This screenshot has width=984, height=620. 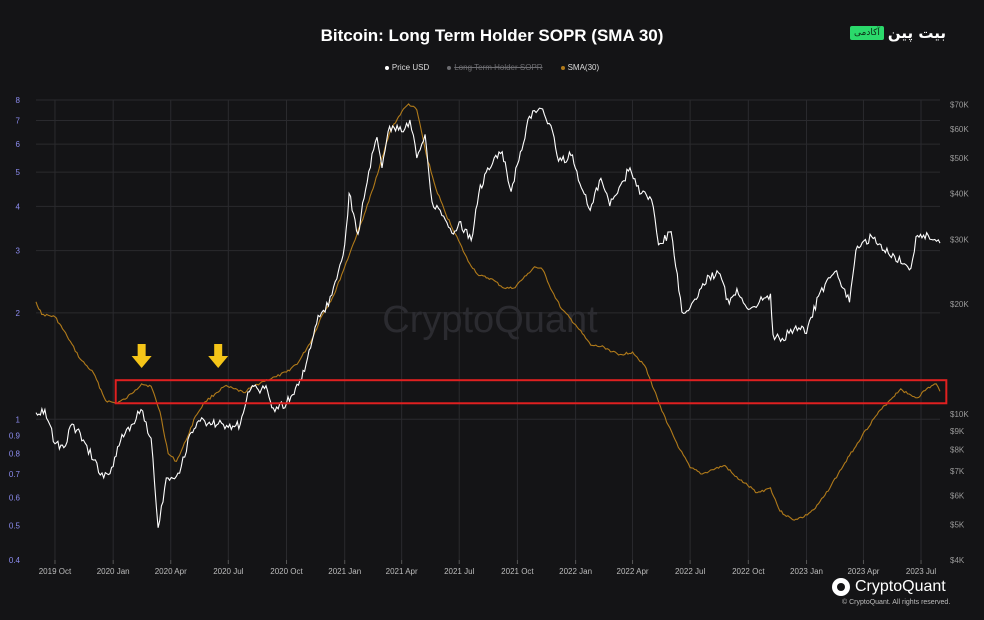 I want to click on highlight-box, so click(x=531, y=392).